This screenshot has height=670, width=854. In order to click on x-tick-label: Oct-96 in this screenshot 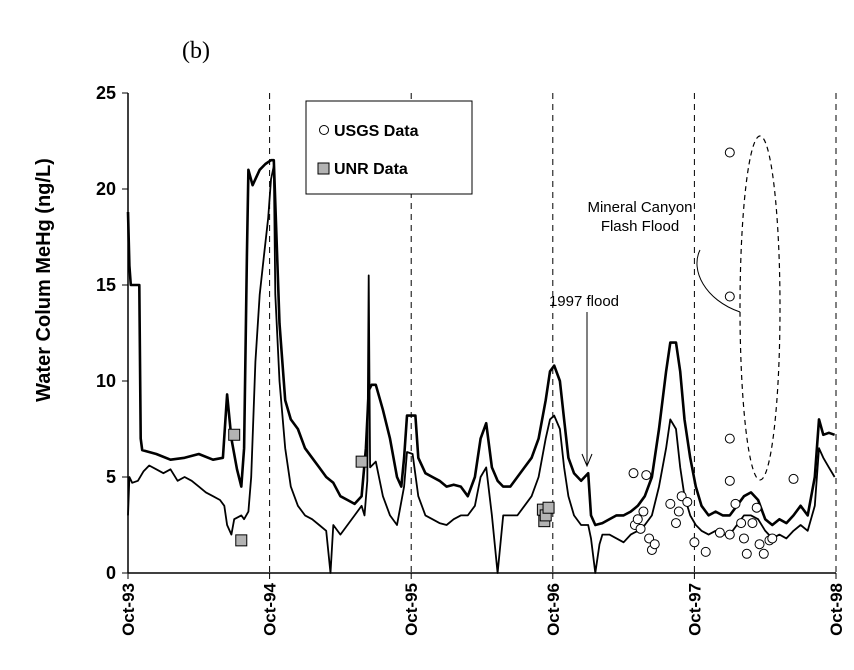, I will do `click(553, 609)`.